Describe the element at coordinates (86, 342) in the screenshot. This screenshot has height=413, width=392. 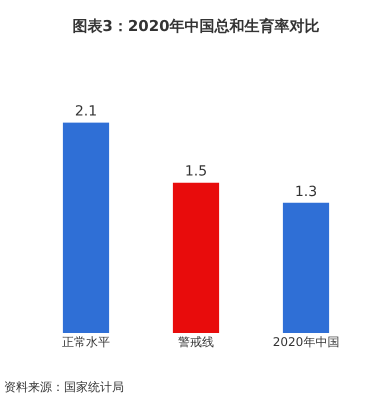
I see `x-tick-label: 正常水平` at that location.